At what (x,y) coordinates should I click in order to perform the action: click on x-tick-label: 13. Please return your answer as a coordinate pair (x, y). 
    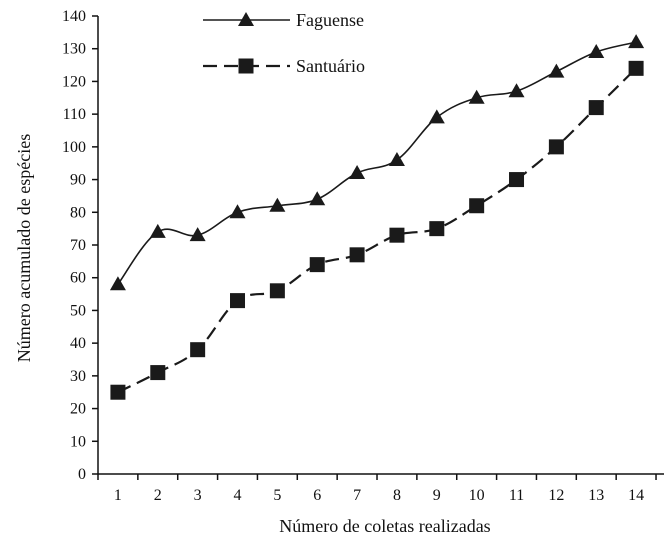
    Looking at the image, I should click on (596, 495).